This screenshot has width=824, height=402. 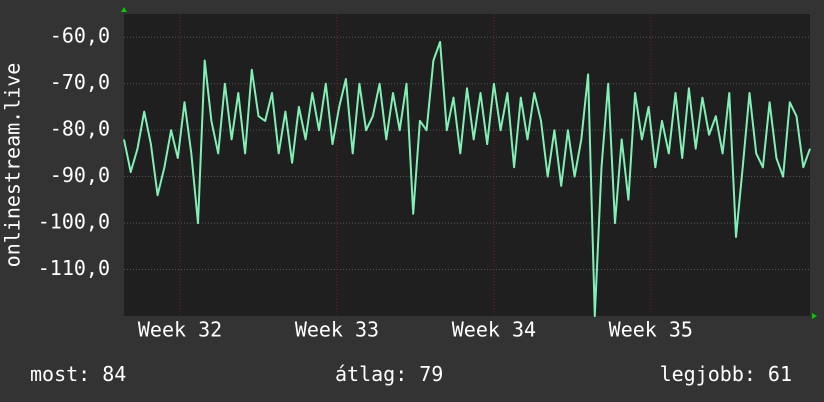 I want to click on y-axis-label: onlinestream.live, so click(x=13, y=165).